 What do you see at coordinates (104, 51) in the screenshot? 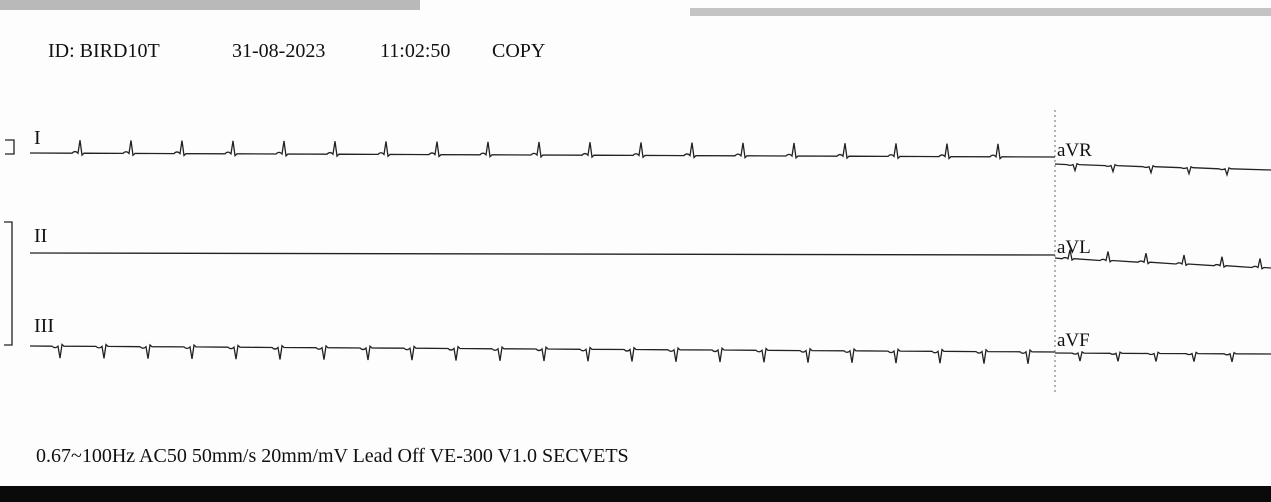
I see `header-id: ID: BIRD10T` at bounding box center [104, 51].